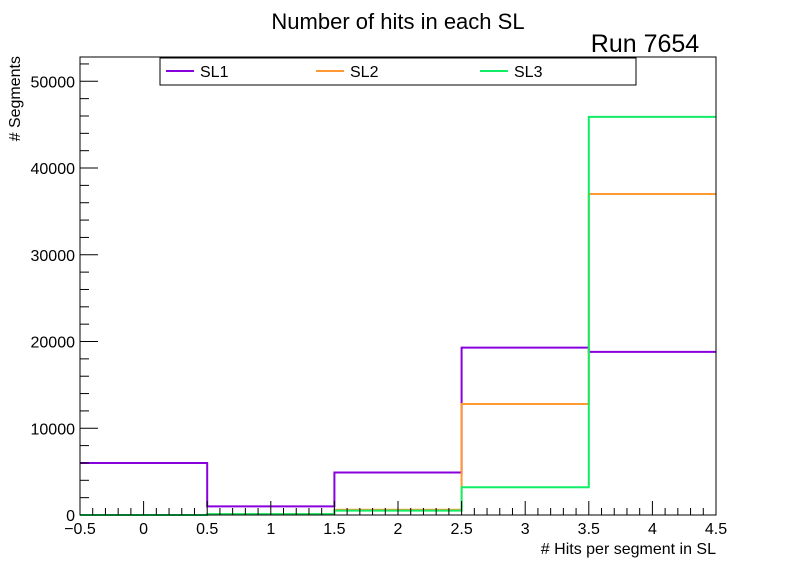  Describe the element at coordinates (80, 529) in the screenshot. I see `x-tick-label: −0.5` at that location.